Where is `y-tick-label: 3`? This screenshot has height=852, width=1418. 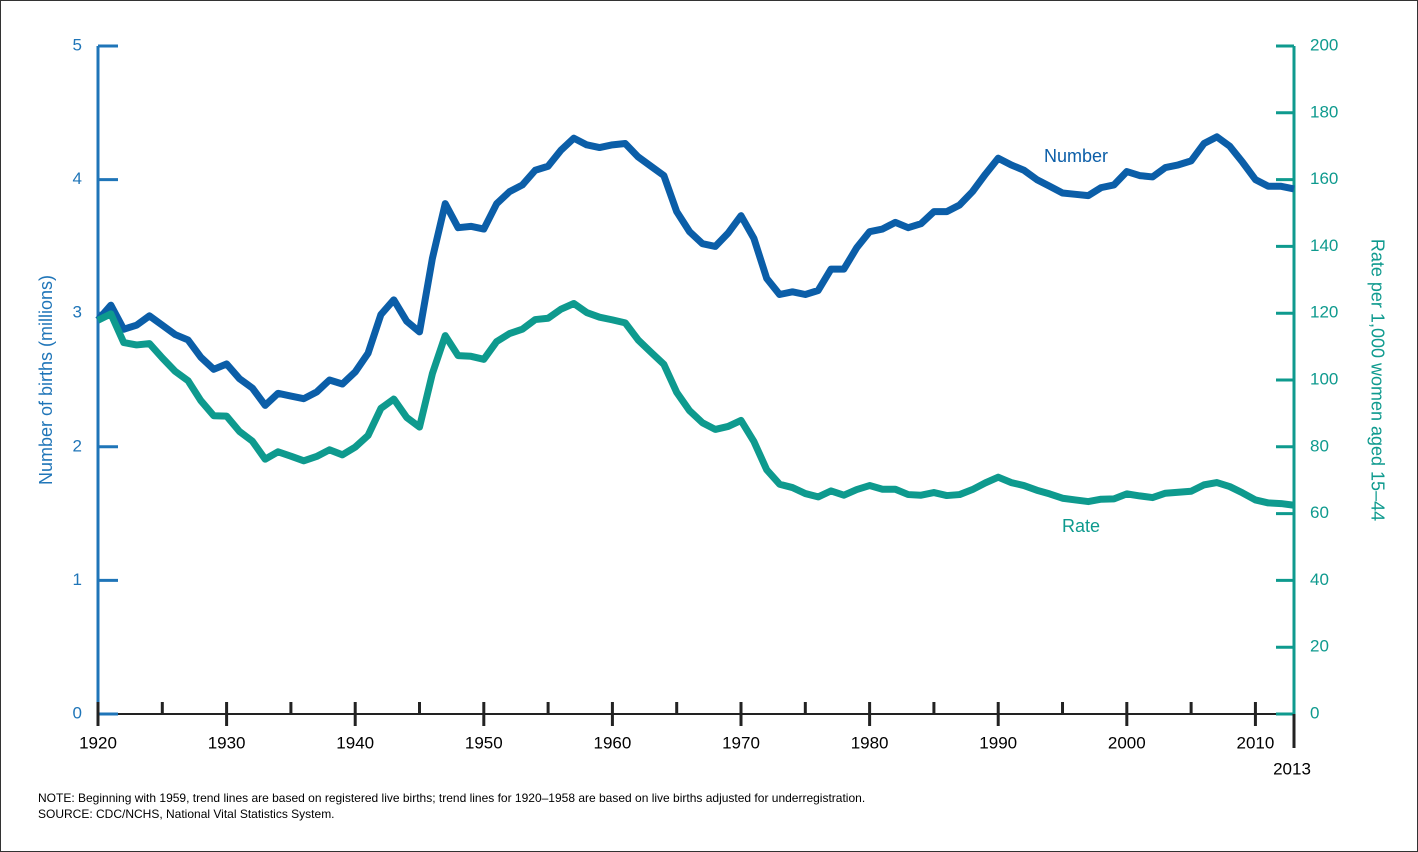
y-tick-label: 3 is located at coordinates (77, 312).